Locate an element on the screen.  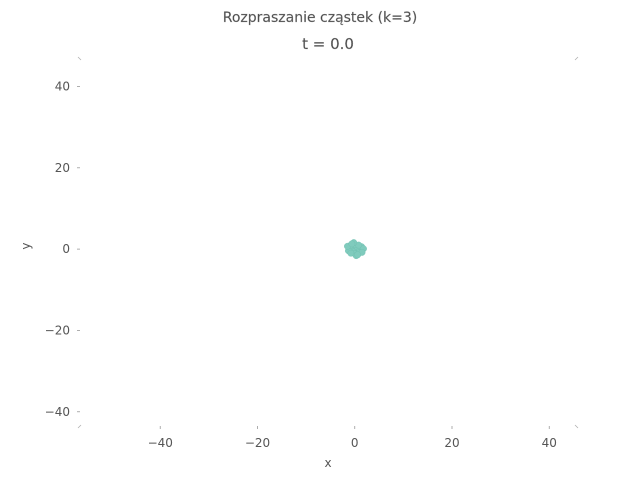
particle-points is located at coordinates (355, 249).